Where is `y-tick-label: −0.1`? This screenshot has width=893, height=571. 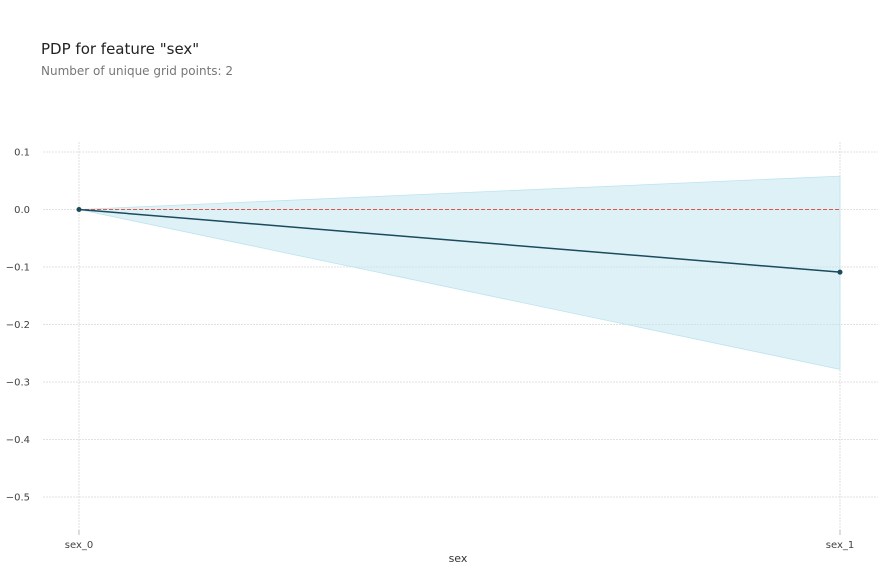 y-tick-label: −0.1 is located at coordinates (18, 268).